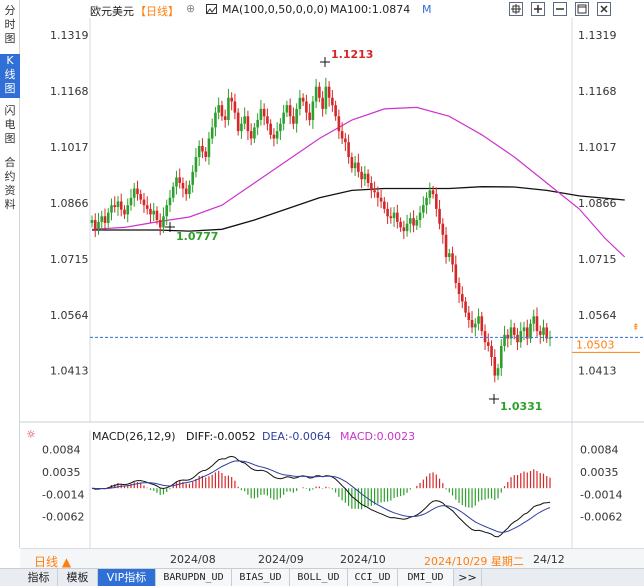  Describe the element at coordinates (604, 9) in the screenshot. I see `close-icon` at that location.